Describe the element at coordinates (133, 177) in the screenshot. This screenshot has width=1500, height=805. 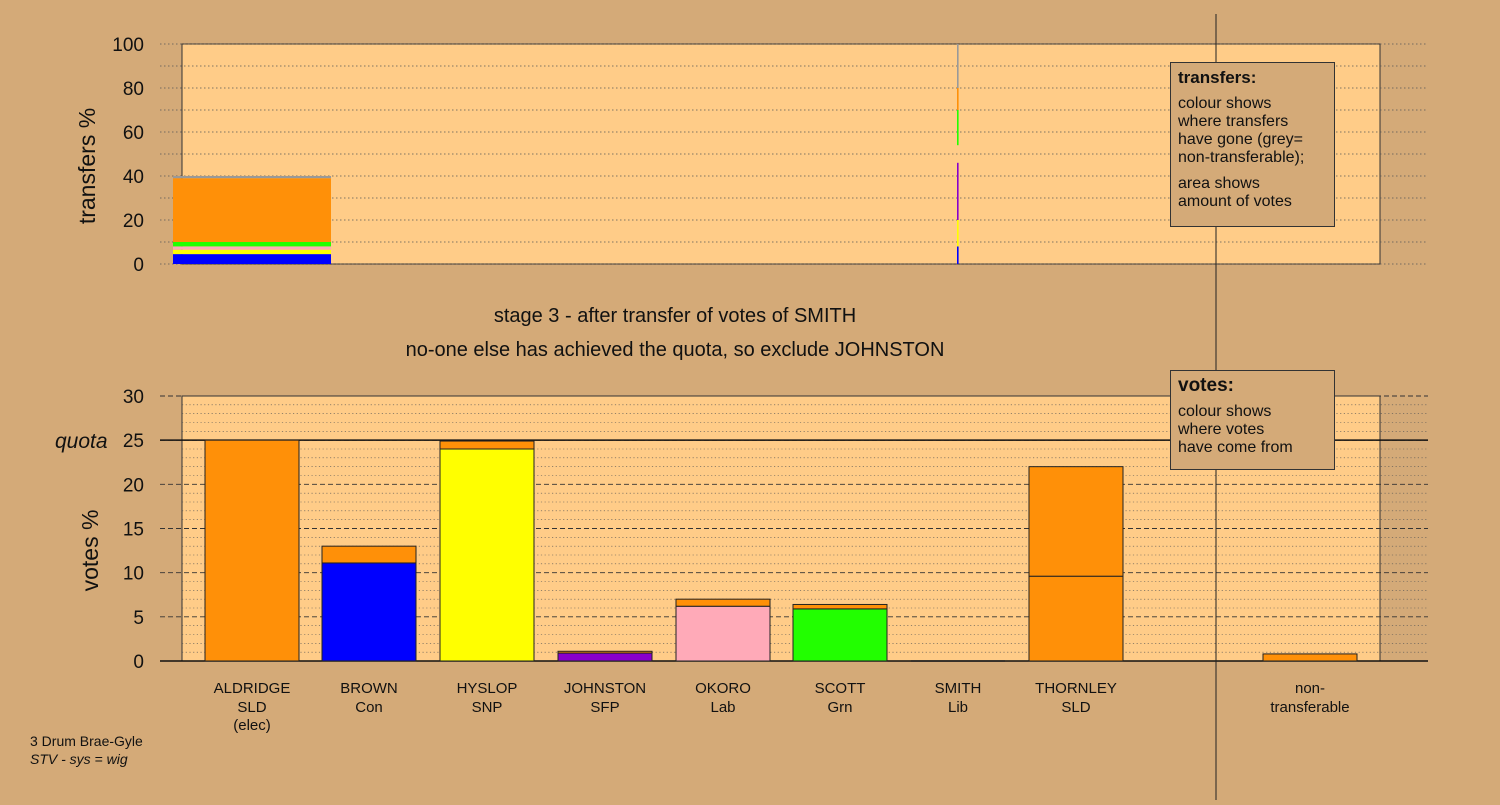
I see `transfers-tick-label: 40` at that location.